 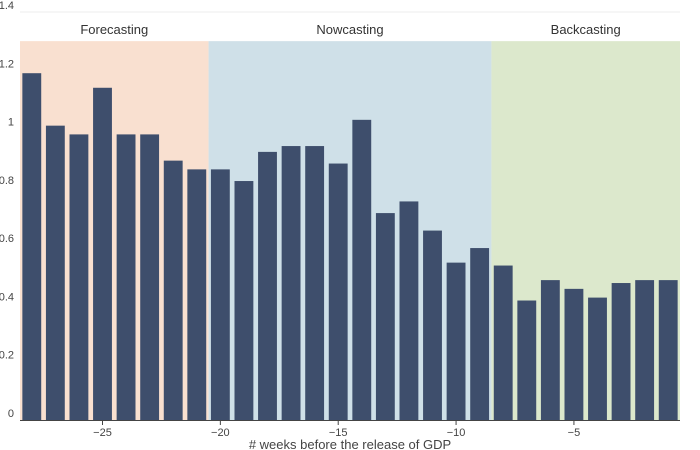 I want to click on x-tick-label: −5, so click(x=574, y=433).